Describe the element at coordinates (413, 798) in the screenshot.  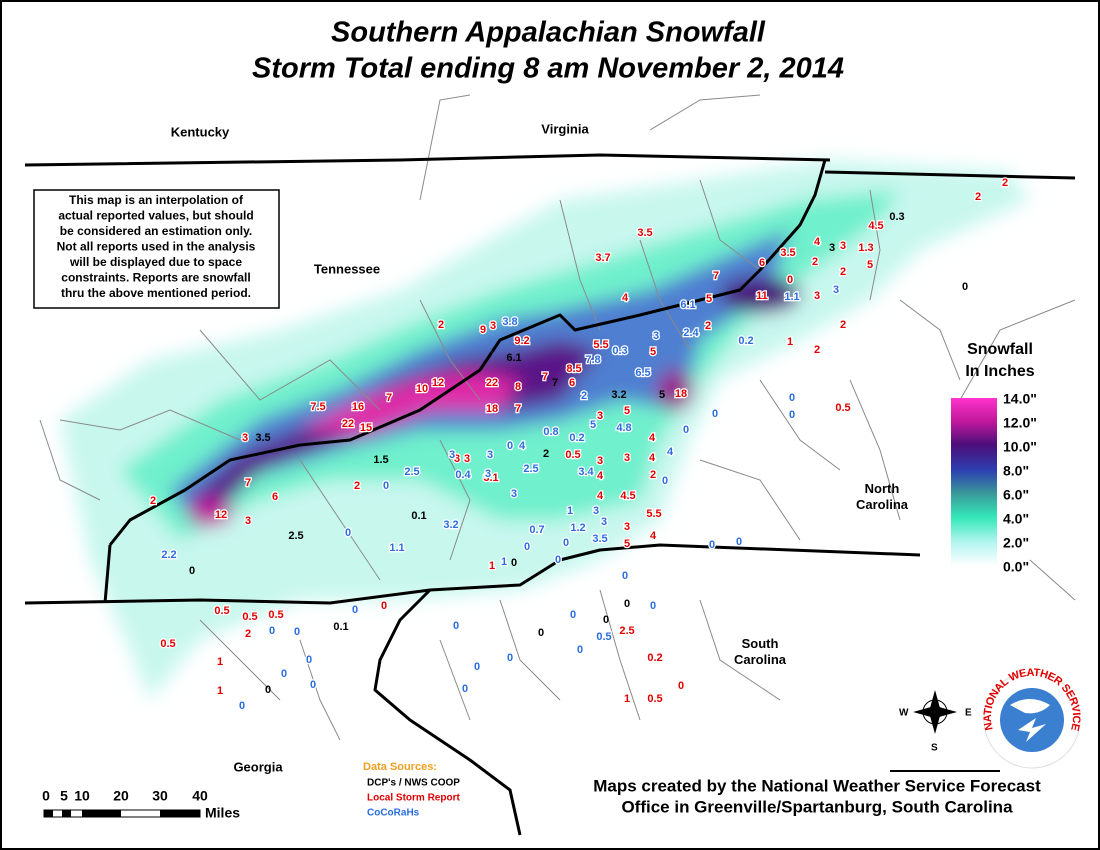
I see `source-item: Local Storm Report` at that location.